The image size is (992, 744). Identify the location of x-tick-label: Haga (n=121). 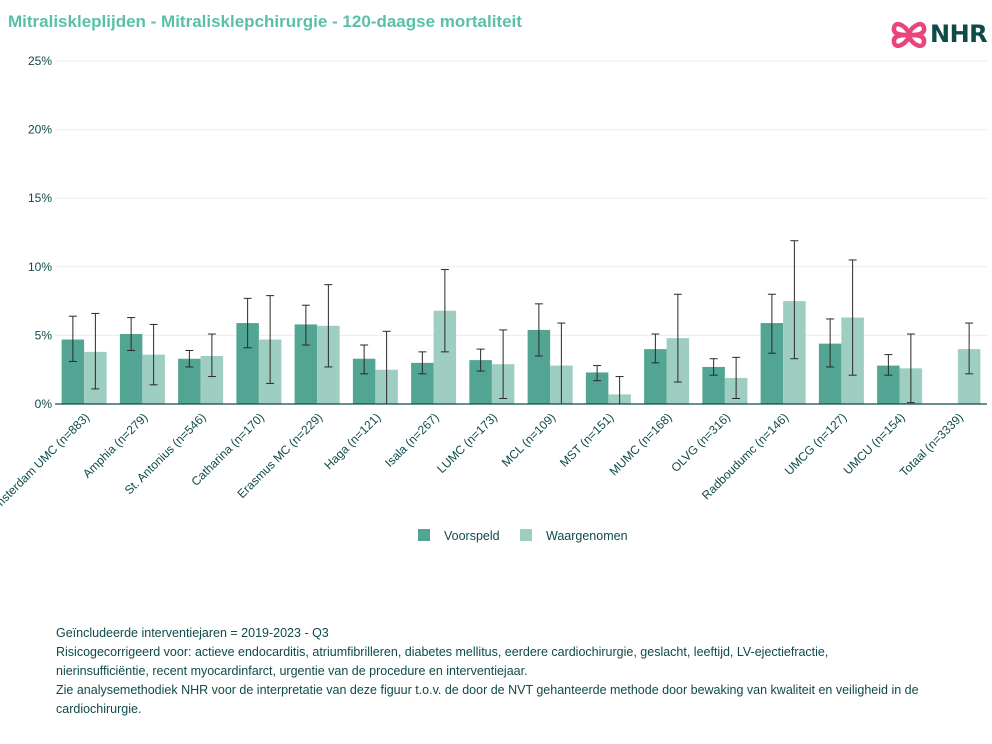
(352, 441).